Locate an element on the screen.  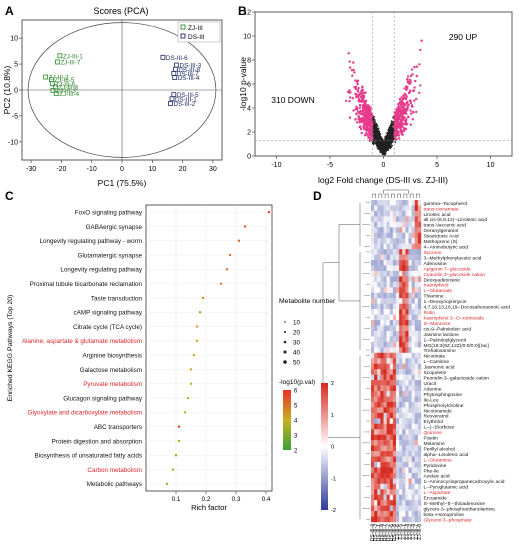
heatmap-colorbar-label: 2 is located at coordinates (332, 384).